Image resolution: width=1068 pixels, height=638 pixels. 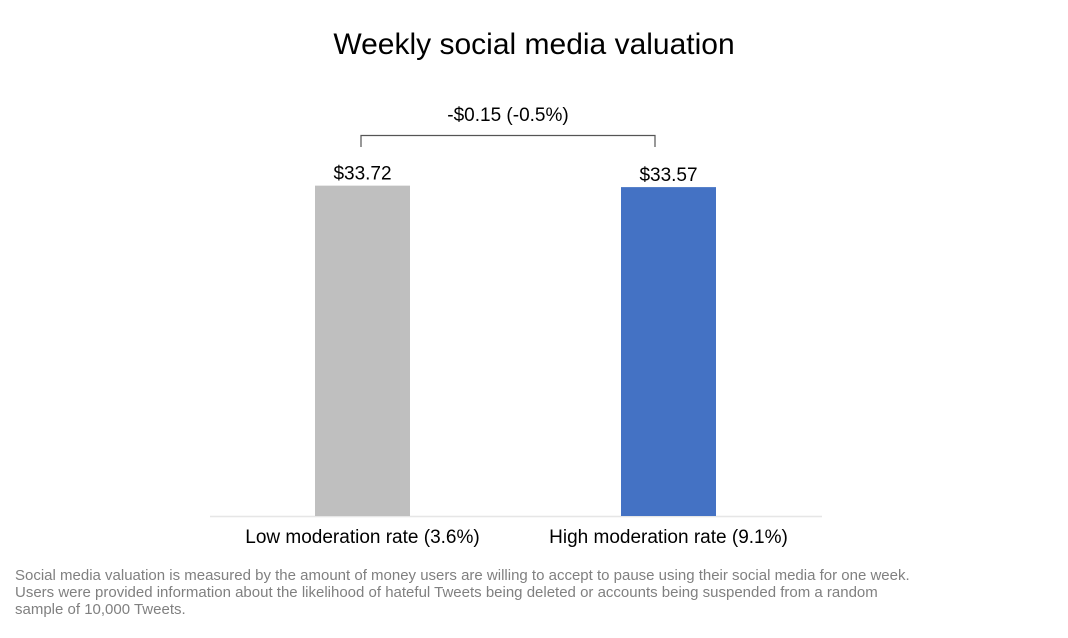 What do you see at coordinates (507, 115) in the screenshot?
I see `comparison-annotation: -$0.15 (-0.5%)` at bounding box center [507, 115].